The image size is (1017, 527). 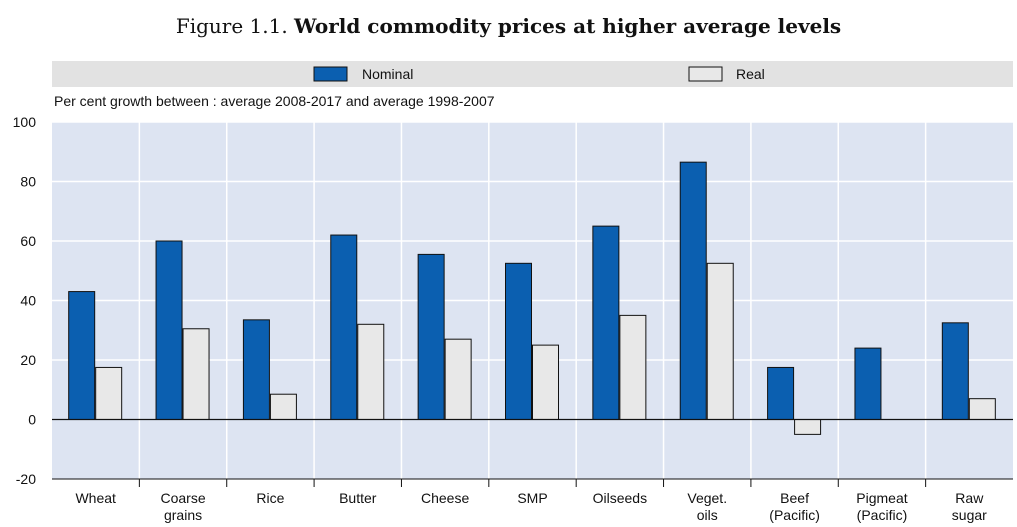 What do you see at coordinates (445, 498) in the screenshot?
I see `x-category-label: Cheese` at bounding box center [445, 498].